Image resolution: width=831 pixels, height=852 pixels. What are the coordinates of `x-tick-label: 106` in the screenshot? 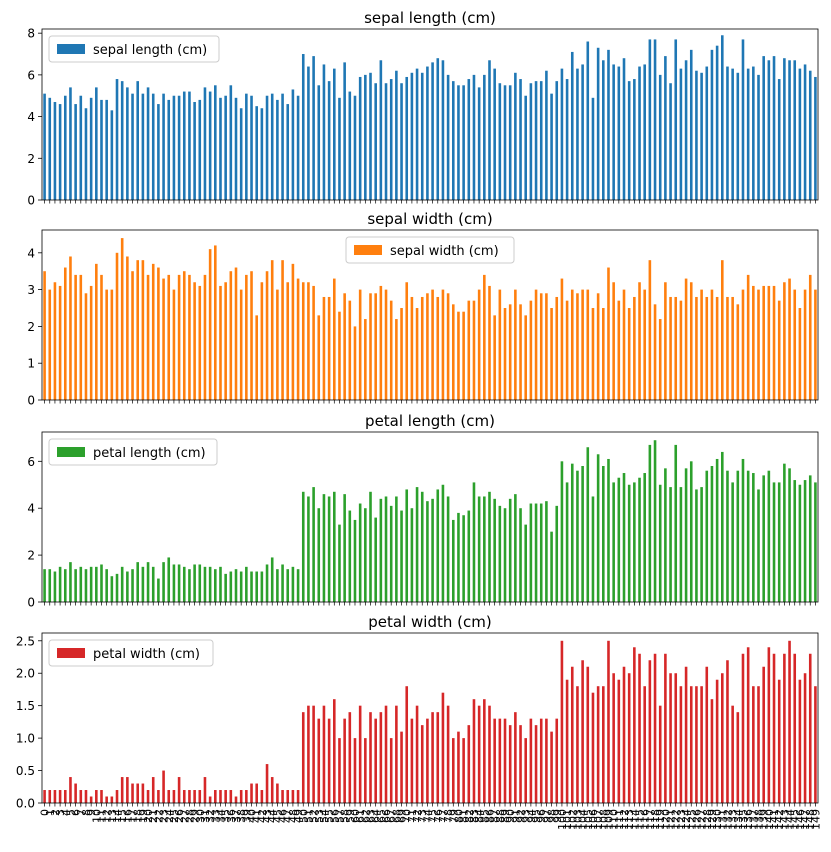 It's located at (593, 819).